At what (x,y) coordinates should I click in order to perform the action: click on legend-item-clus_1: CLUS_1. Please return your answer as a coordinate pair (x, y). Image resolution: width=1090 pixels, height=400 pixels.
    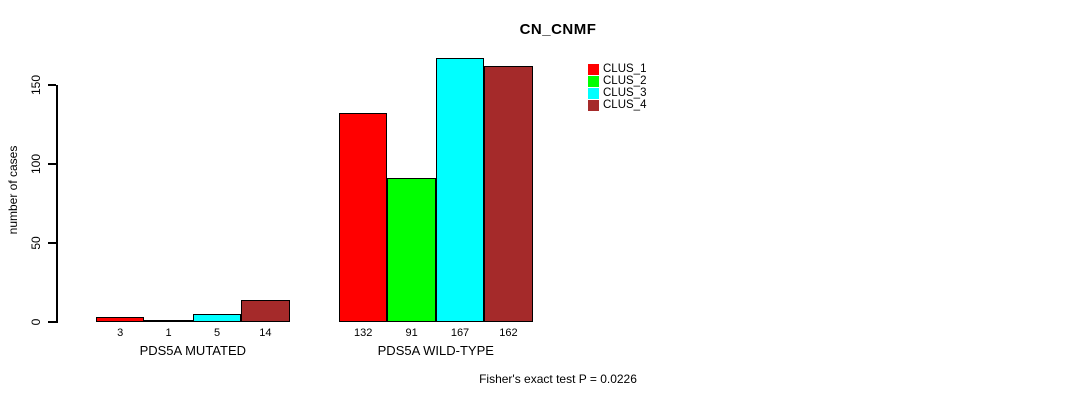
    Looking at the image, I should click on (617, 69).